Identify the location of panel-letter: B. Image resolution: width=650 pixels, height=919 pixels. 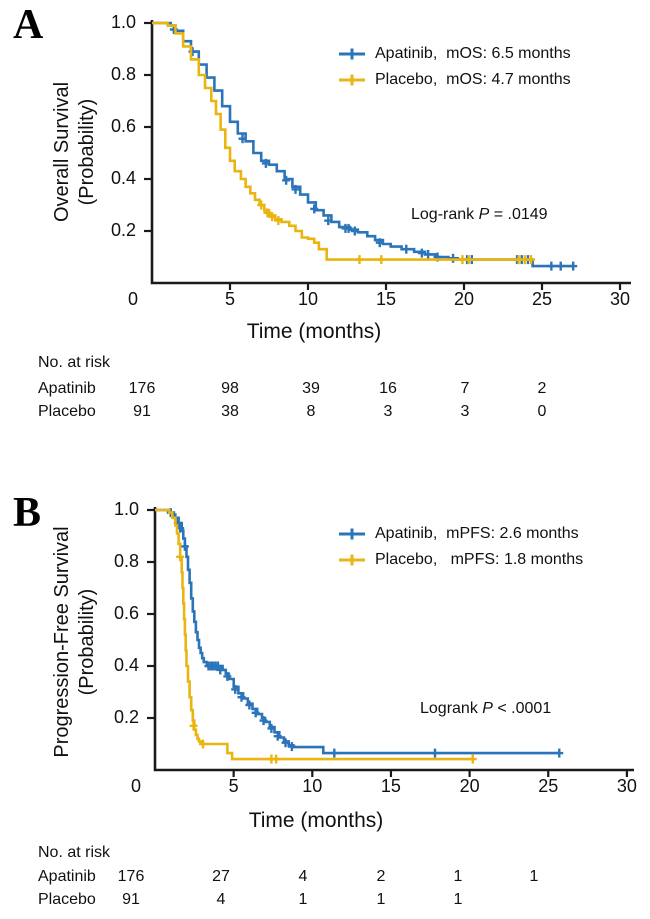
(27, 513).